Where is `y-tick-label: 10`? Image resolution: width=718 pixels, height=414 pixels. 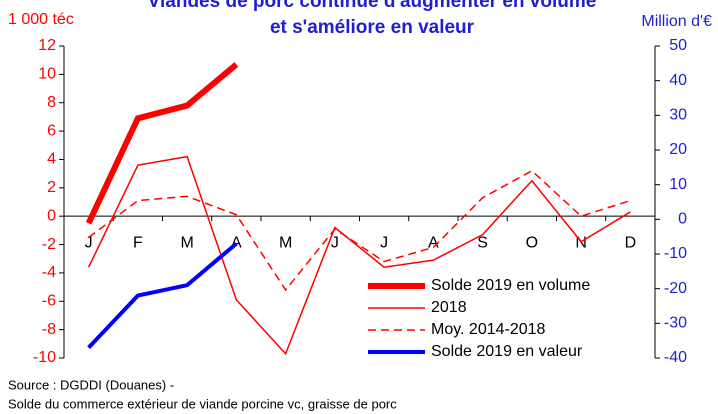 y-tick-label: 10 is located at coordinates (47, 74).